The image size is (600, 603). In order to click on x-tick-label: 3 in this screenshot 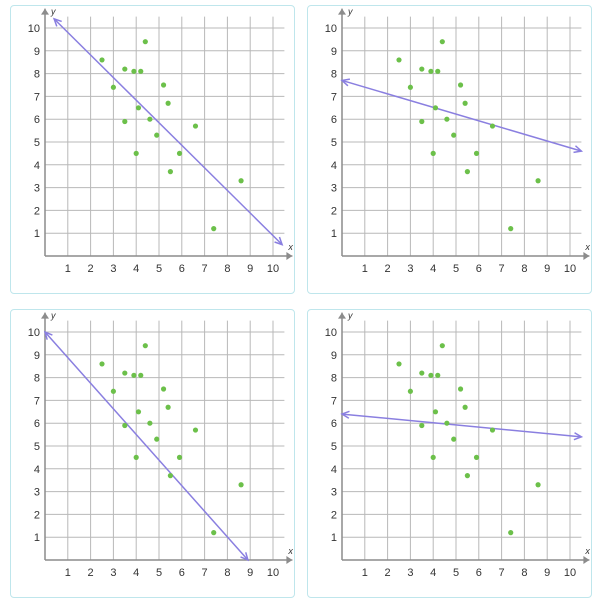, I will do `click(410, 269)`.